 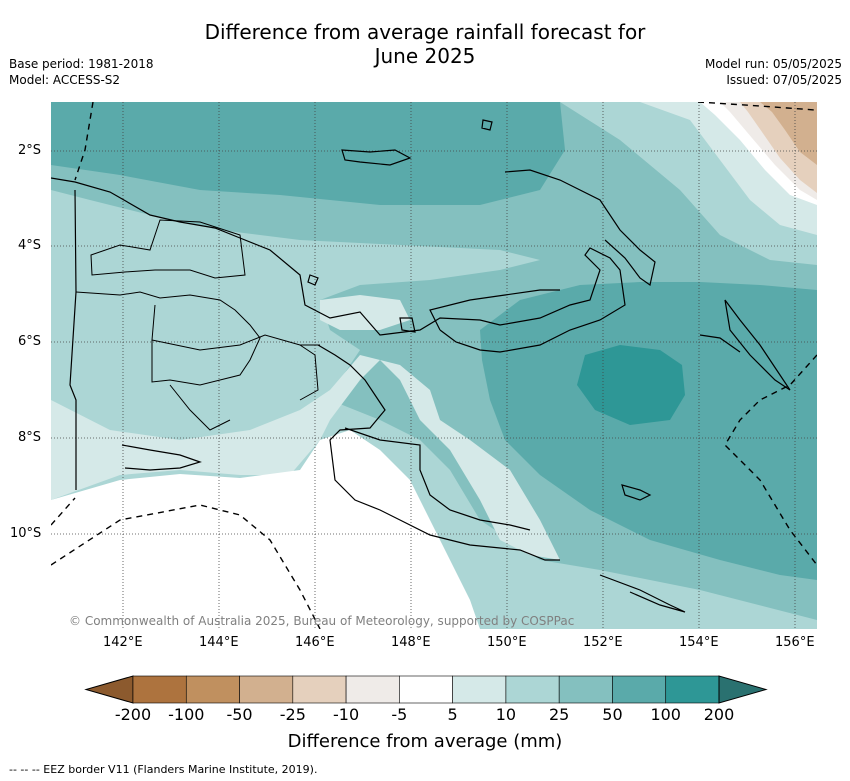 I want to click on colorbar-tick-label: 5, so click(x=452, y=714).